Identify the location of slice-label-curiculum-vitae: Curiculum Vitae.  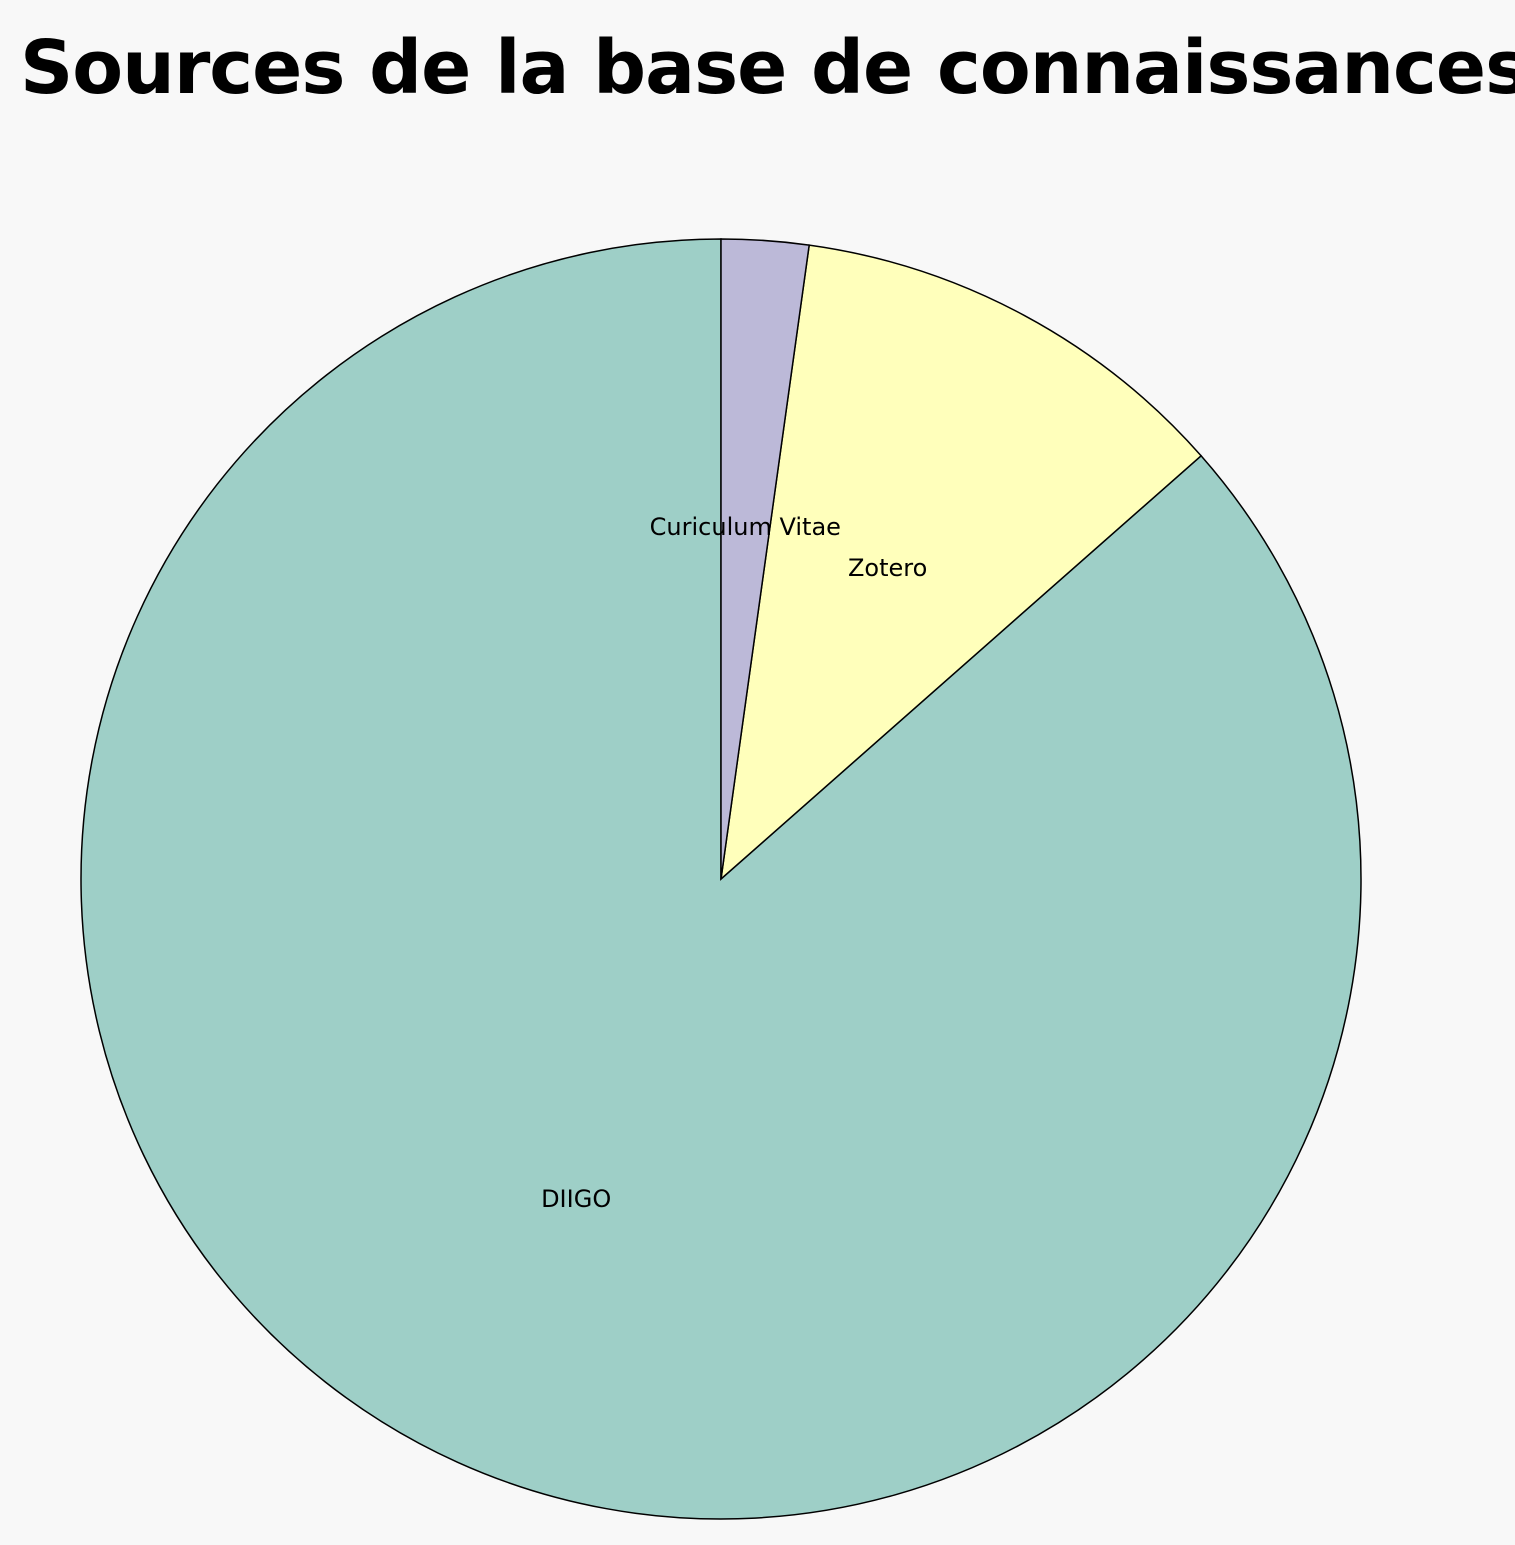
(745, 527).